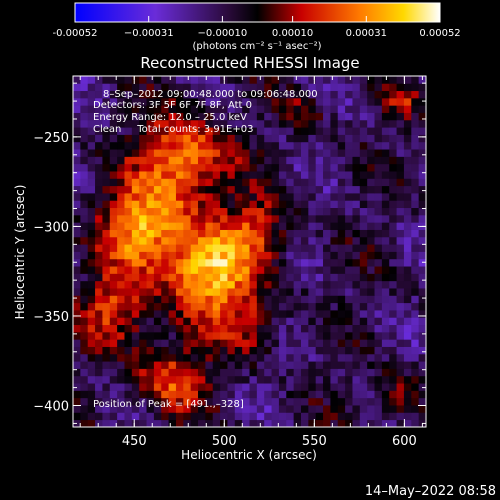 This screenshot has width=500, height=500. Describe the element at coordinates (173, 129) in the screenshot. I see `annotation-total-counts: Clean Total counts: 3.91E+03` at that location.